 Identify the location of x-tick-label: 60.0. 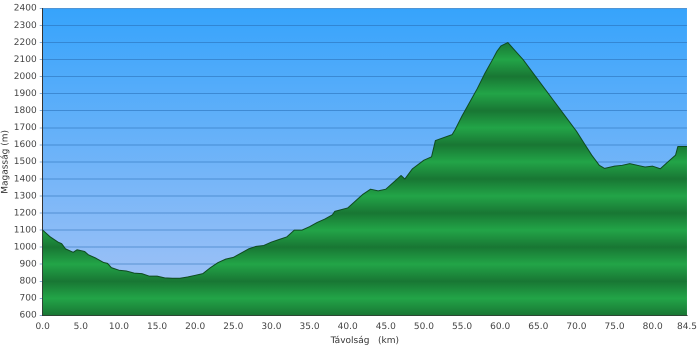
(500, 327).